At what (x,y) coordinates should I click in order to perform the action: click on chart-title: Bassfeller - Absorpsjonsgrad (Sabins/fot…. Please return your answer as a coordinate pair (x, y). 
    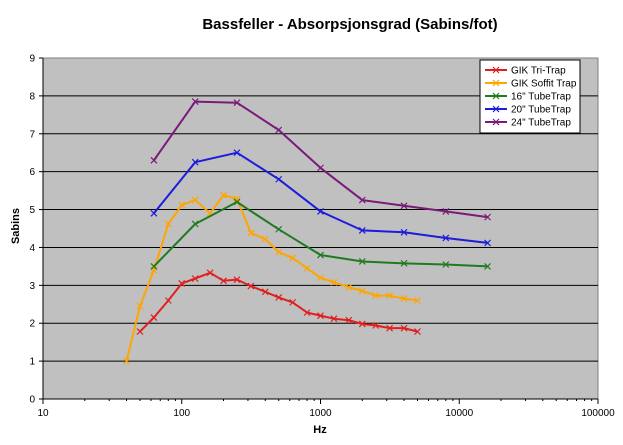
    Looking at the image, I should click on (350, 24).